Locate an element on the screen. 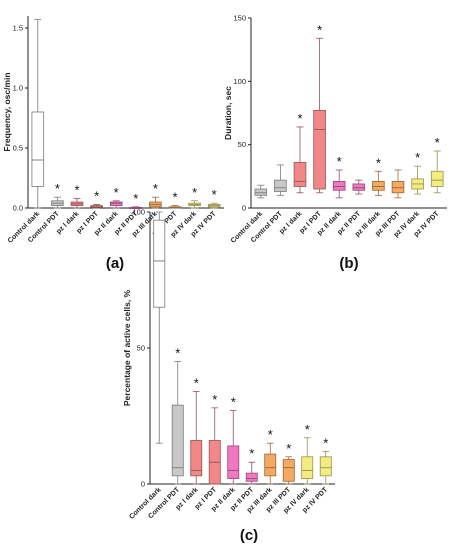 This screenshot has width=456, height=555. panel-label: (a) is located at coordinates (115, 263).